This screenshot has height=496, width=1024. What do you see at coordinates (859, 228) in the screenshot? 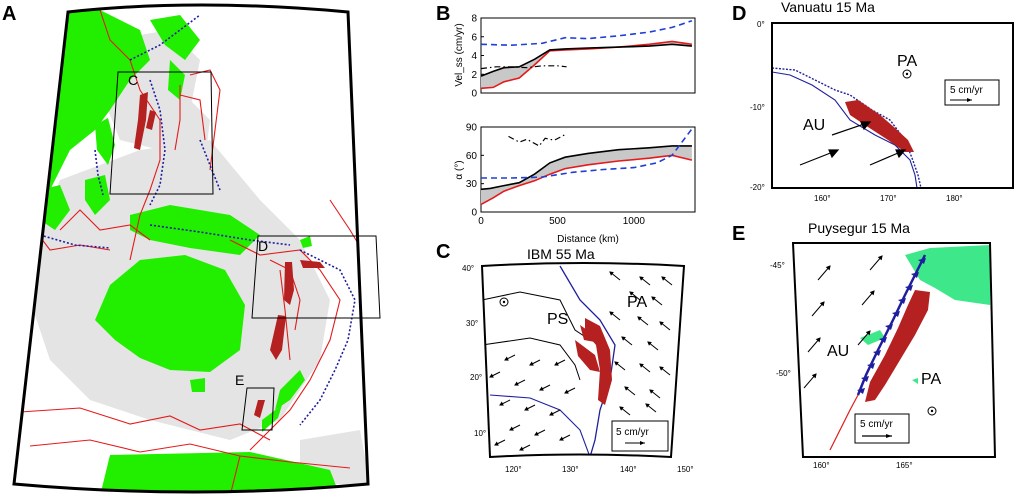
I see `panel-e-title: Puysegur 15 Ma` at bounding box center [859, 228].